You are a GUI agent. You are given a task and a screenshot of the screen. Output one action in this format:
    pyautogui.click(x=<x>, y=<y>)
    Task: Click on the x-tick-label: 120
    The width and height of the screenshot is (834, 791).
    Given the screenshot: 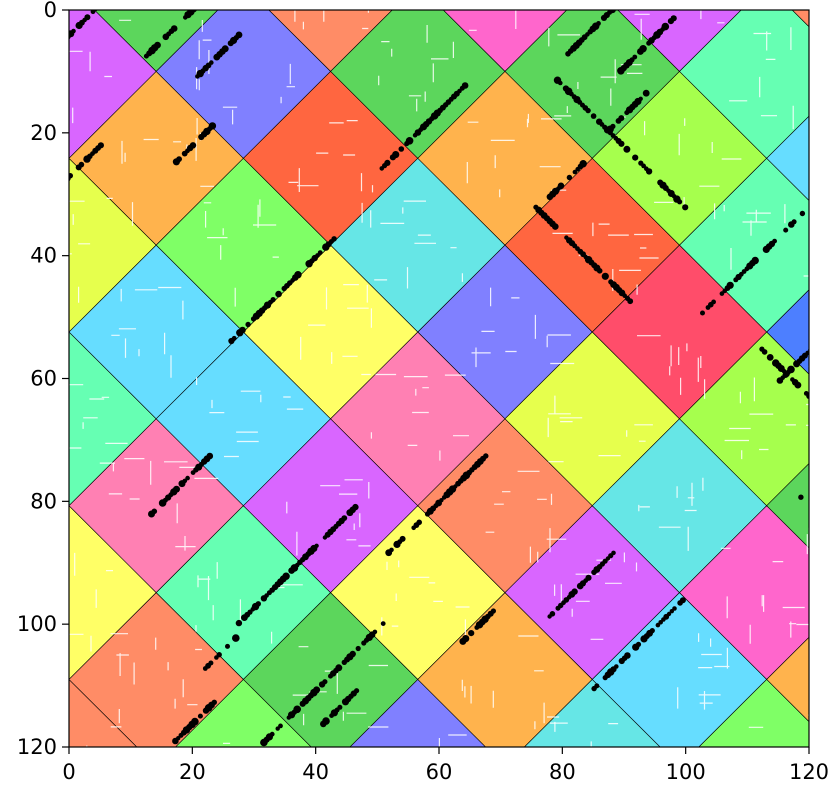 What is the action you would take?
    pyautogui.click(x=809, y=772)
    